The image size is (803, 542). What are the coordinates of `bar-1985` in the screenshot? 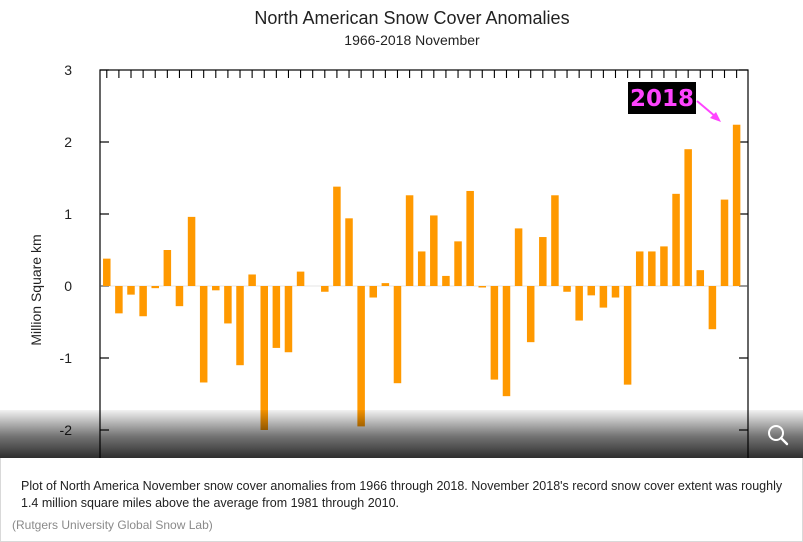 It's located at (337, 236).